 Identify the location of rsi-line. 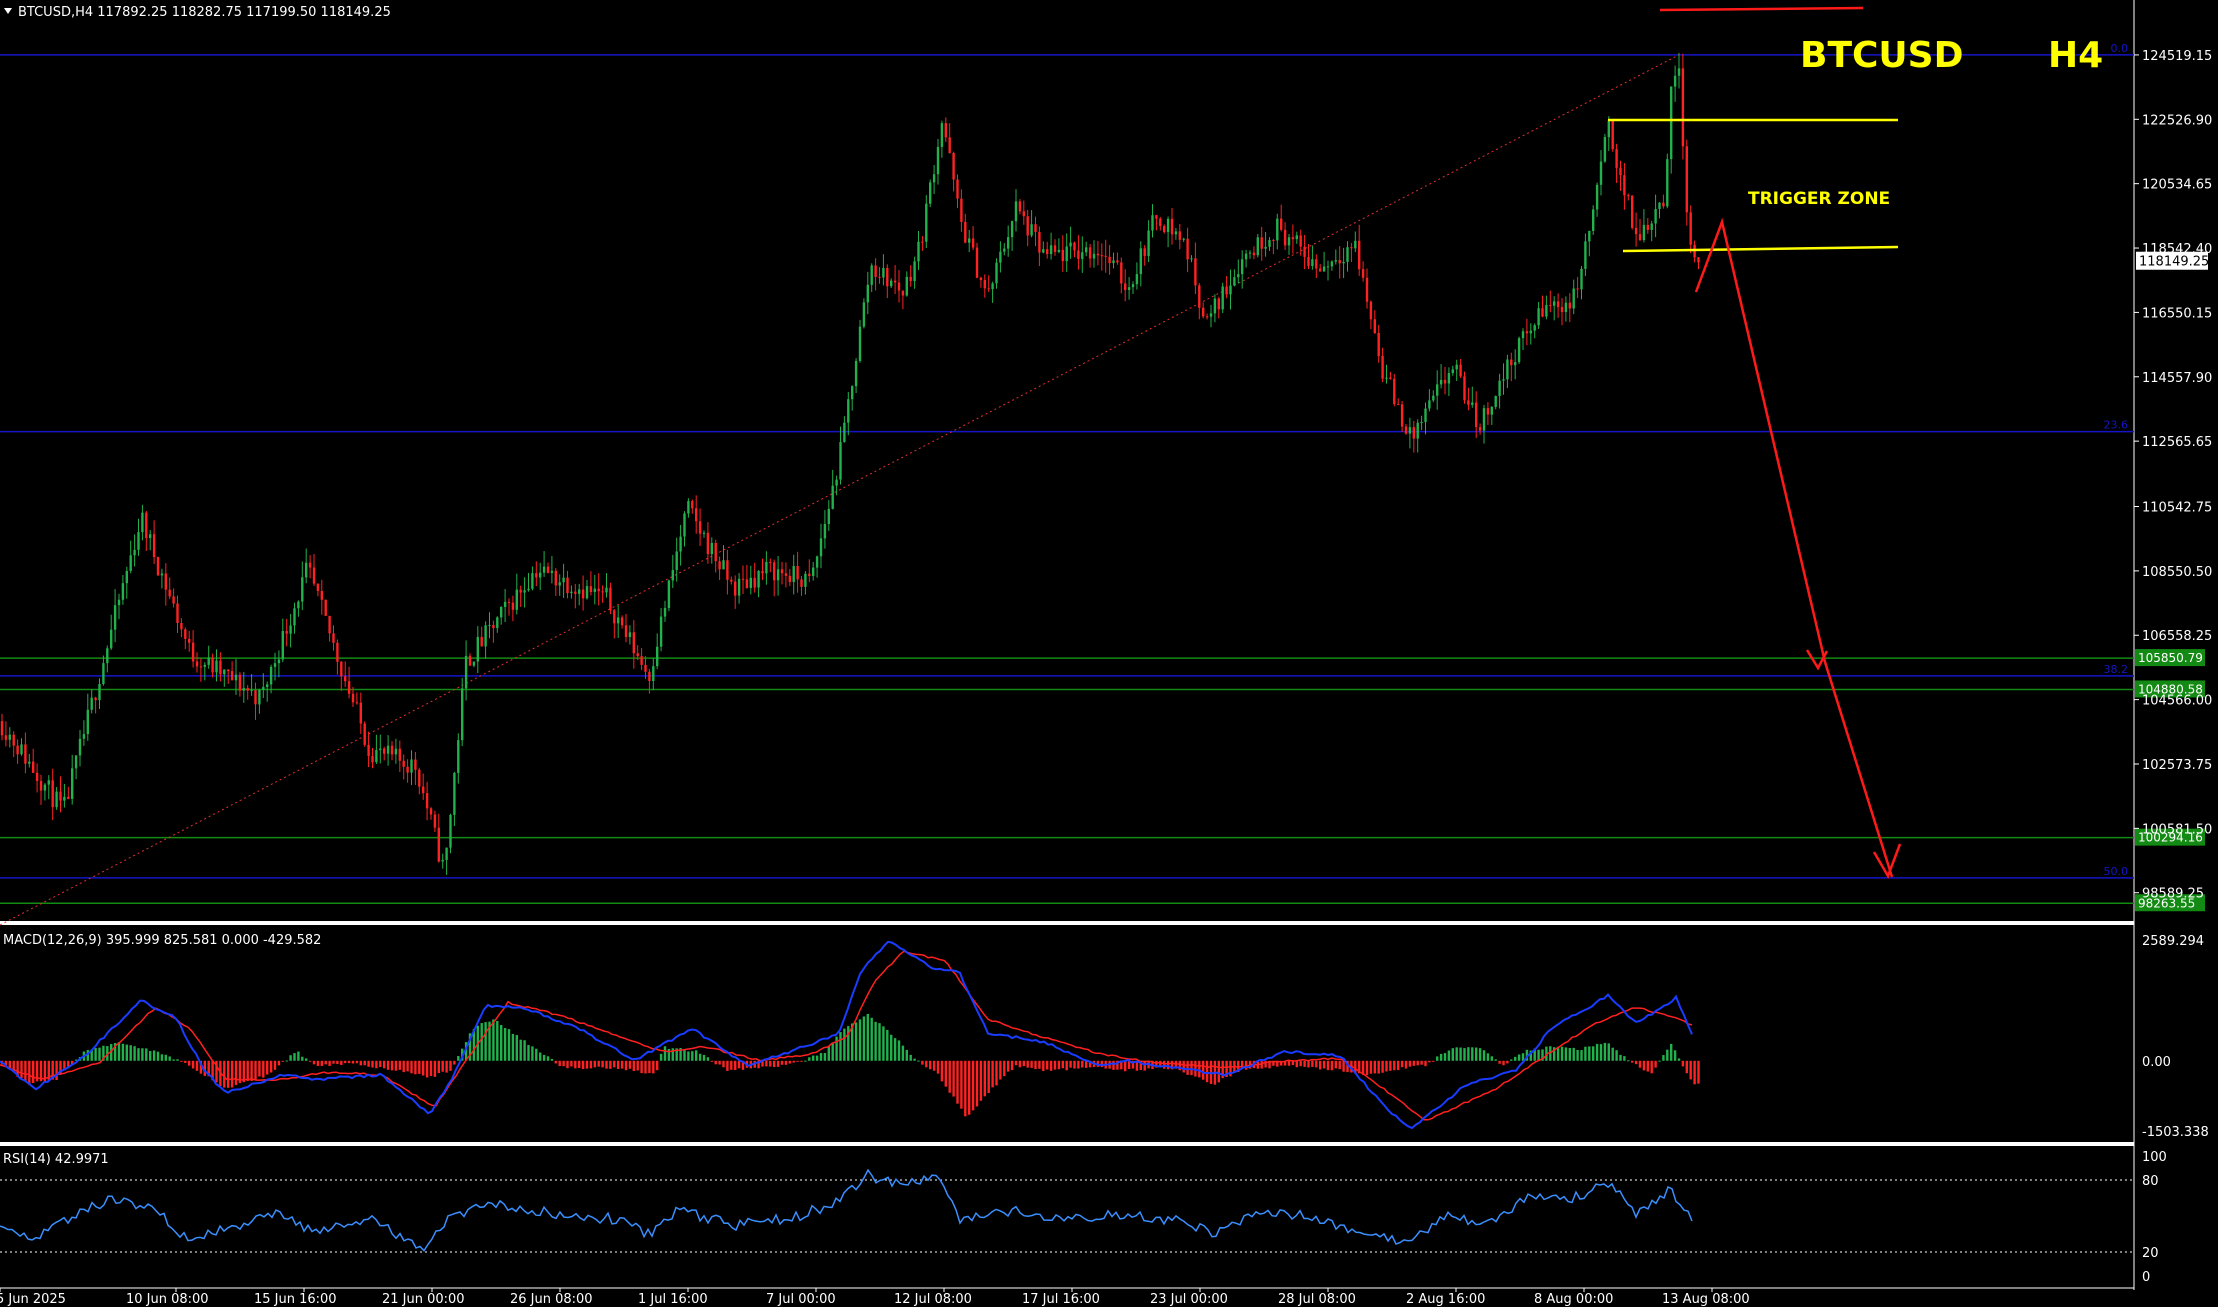
(846, 1210).